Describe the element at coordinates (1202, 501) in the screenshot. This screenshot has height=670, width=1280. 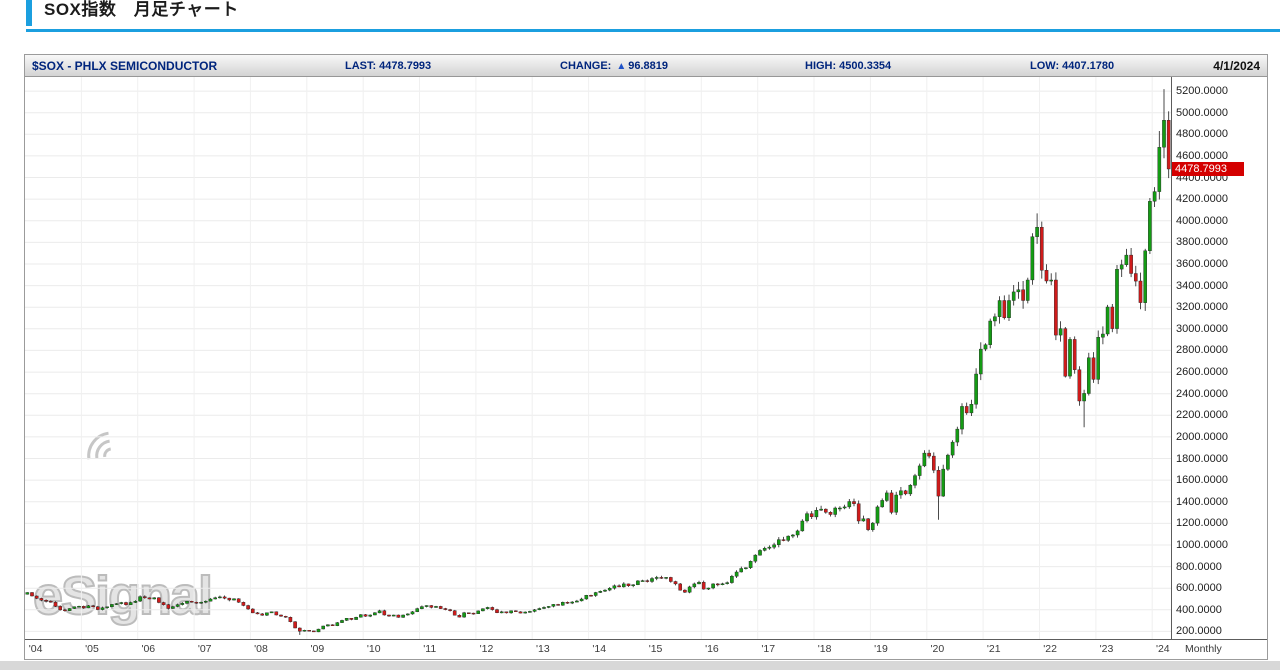
I see `price-tick-label: 1400.0000` at that location.